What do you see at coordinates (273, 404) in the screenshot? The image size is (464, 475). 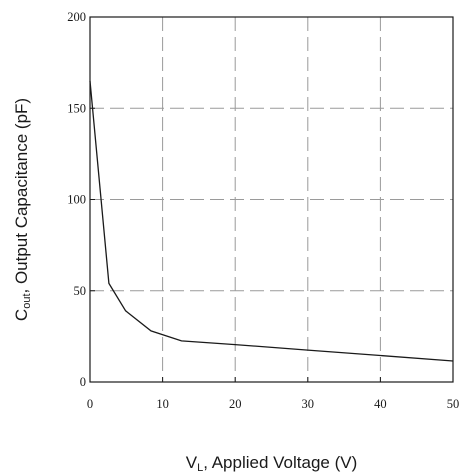 I see `x-tick-labels: 0 10 20 30 40 50` at bounding box center [273, 404].